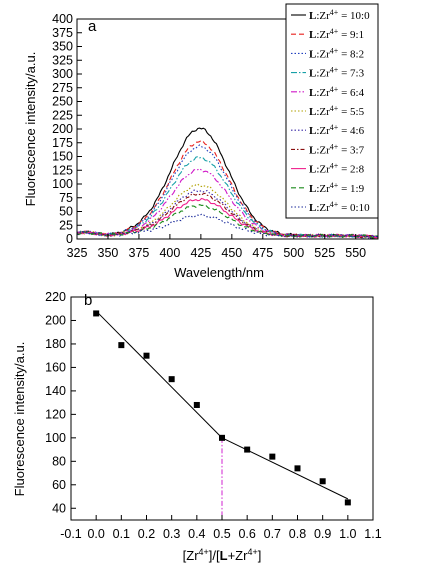 This screenshot has width=422, height=577. What do you see at coordinates (55, 367) in the screenshot?
I see `panel-b-y-tick-label: 160` at bounding box center [55, 367].